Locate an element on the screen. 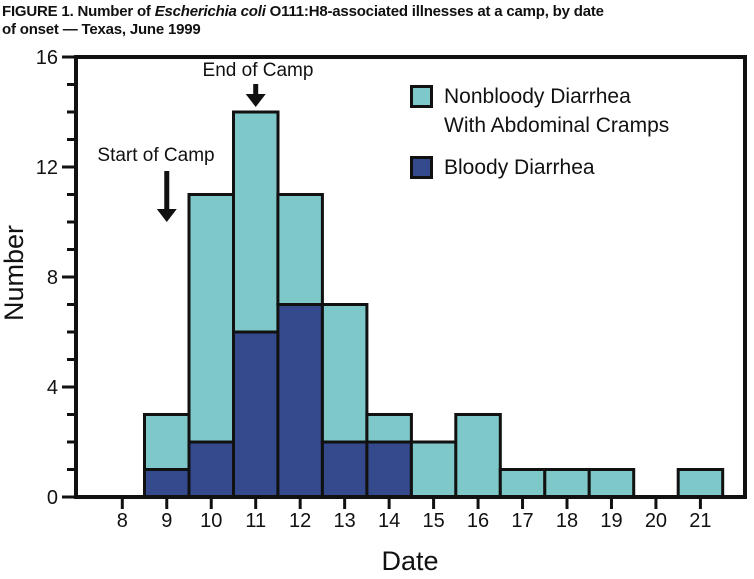  x-tick-label: 12 is located at coordinates (300, 521).